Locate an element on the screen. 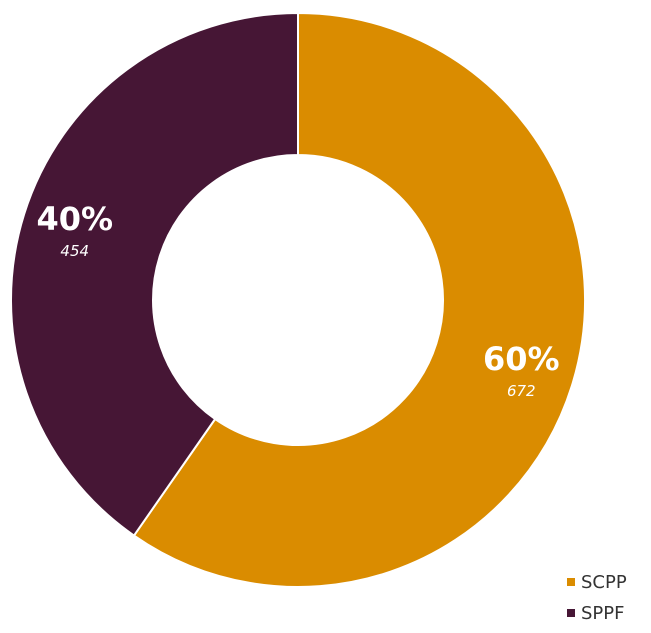 This screenshot has width=651, height=633. value-label-scpp: 672 is located at coordinates (521, 391).